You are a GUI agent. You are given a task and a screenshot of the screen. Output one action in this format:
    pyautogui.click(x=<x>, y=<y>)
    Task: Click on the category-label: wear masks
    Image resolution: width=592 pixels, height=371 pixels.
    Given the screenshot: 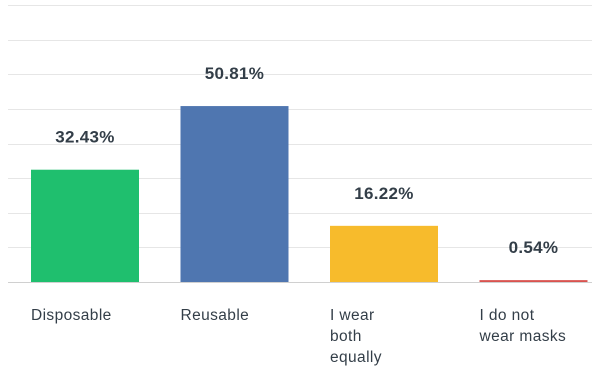 What is the action you would take?
    pyautogui.click(x=523, y=336)
    